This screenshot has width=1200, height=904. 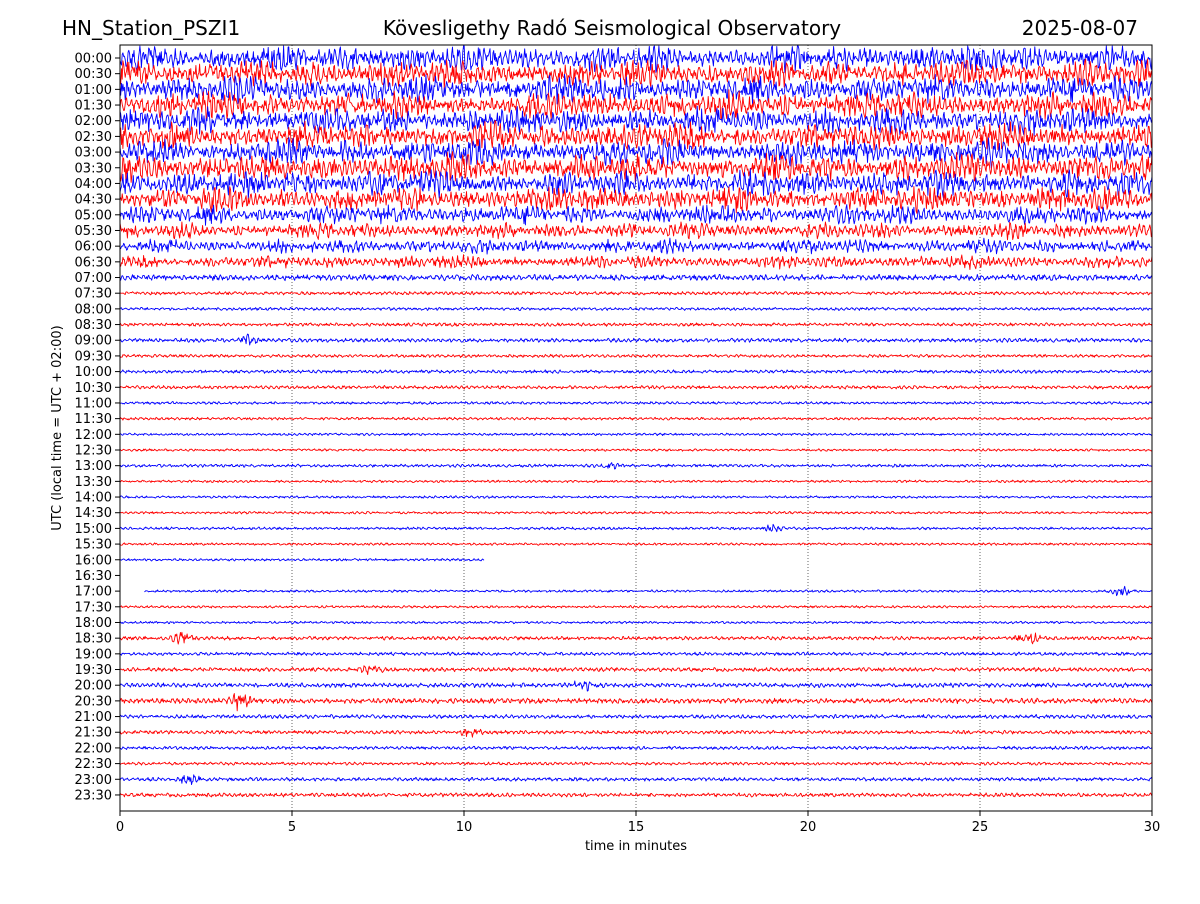 What do you see at coordinates (57, 427) in the screenshot?
I see `y-axis-label: UTC (local time = UTC + 02:00)` at bounding box center [57, 427].